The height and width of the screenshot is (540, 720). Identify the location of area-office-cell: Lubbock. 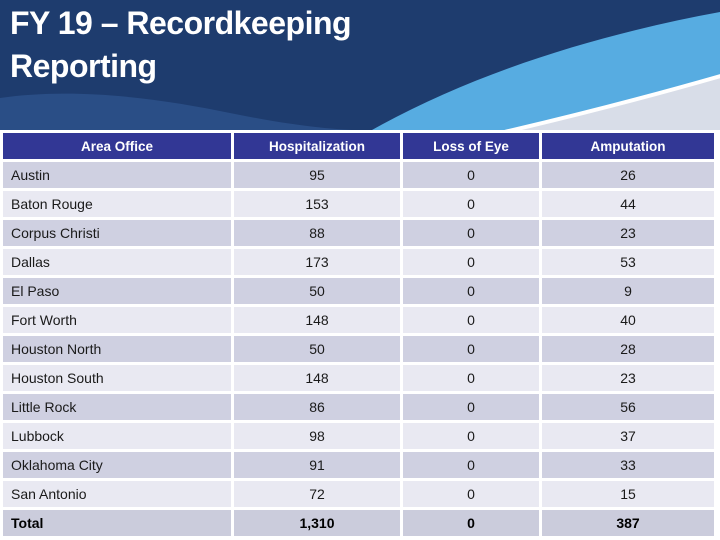
(117, 436).